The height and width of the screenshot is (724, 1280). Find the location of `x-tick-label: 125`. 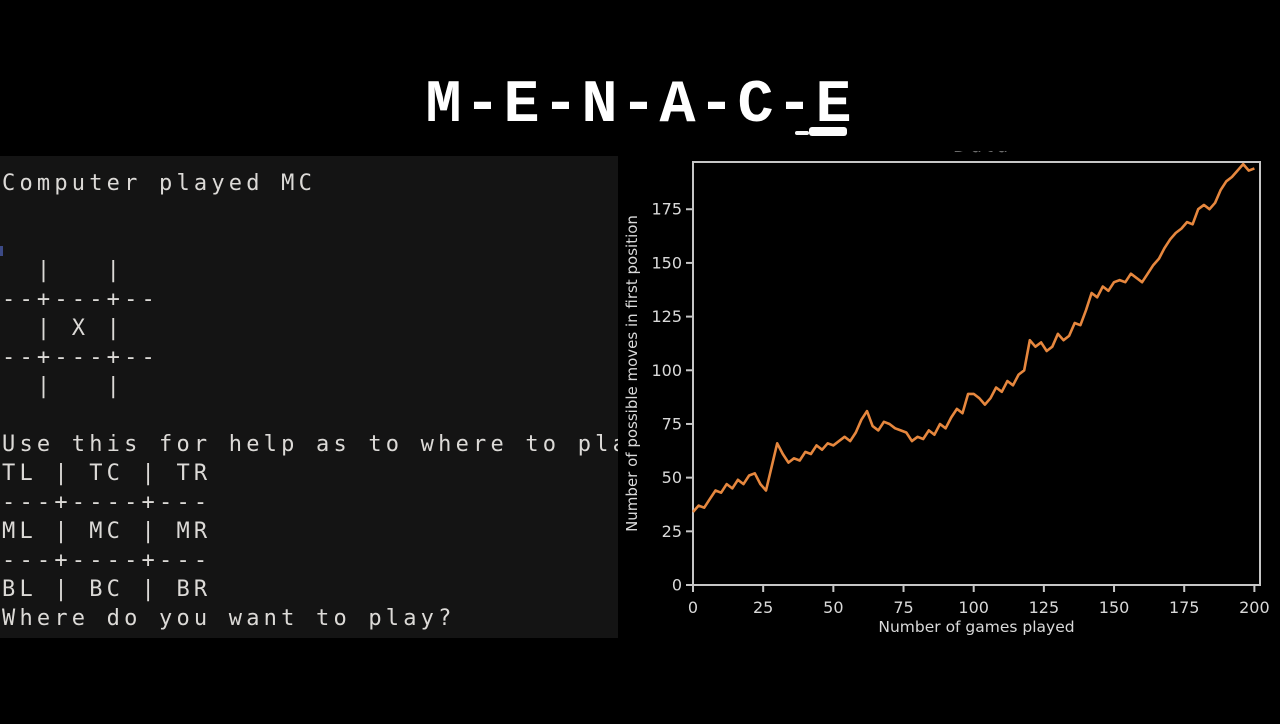

x-tick-label: 125 is located at coordinates (1044, 607).